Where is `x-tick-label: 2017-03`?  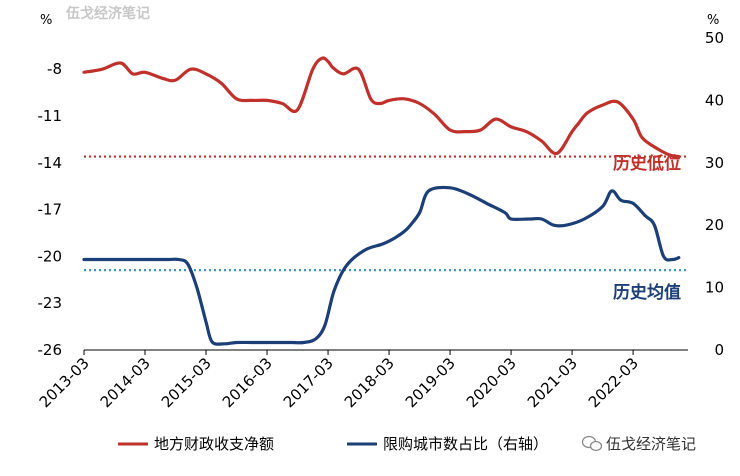 x-tick-label: 2017-03 is located at coordinates (308, 382).